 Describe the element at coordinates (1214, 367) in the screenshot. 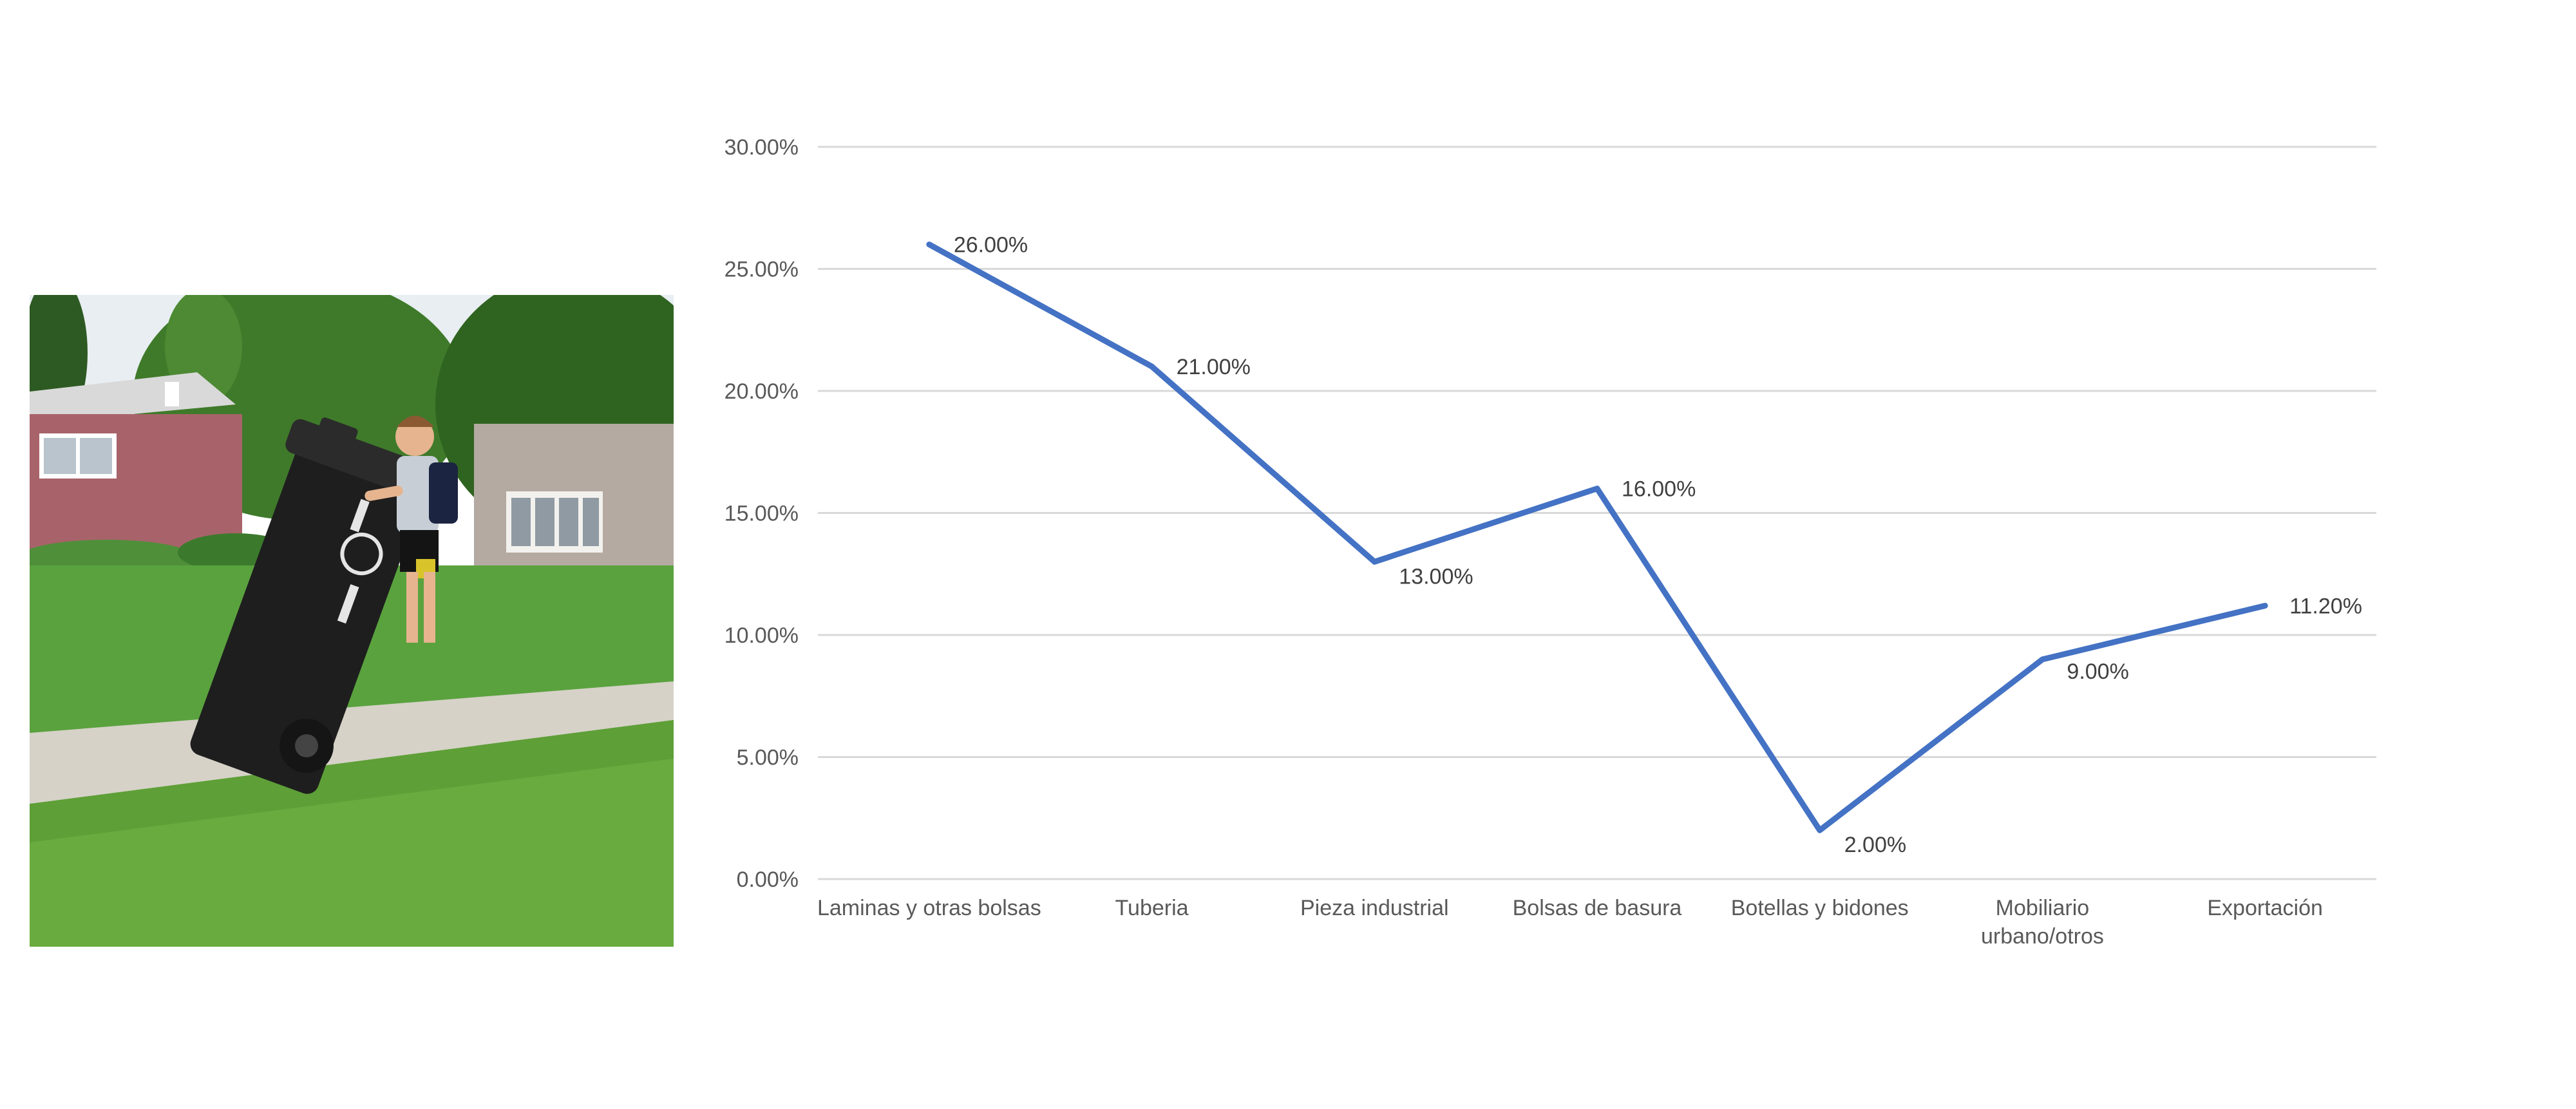

I see `data-label: 21.00%` at that location.